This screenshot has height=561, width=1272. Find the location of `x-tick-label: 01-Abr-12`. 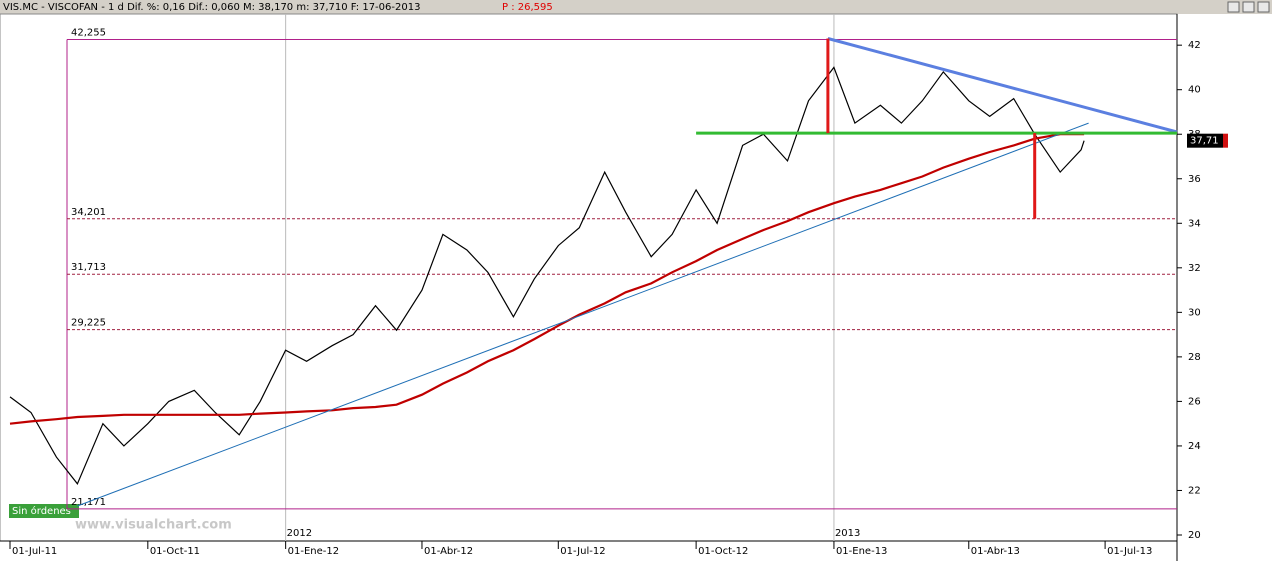

x-tick-label: 01-Abr-12 is located at coordinates (448, 551).